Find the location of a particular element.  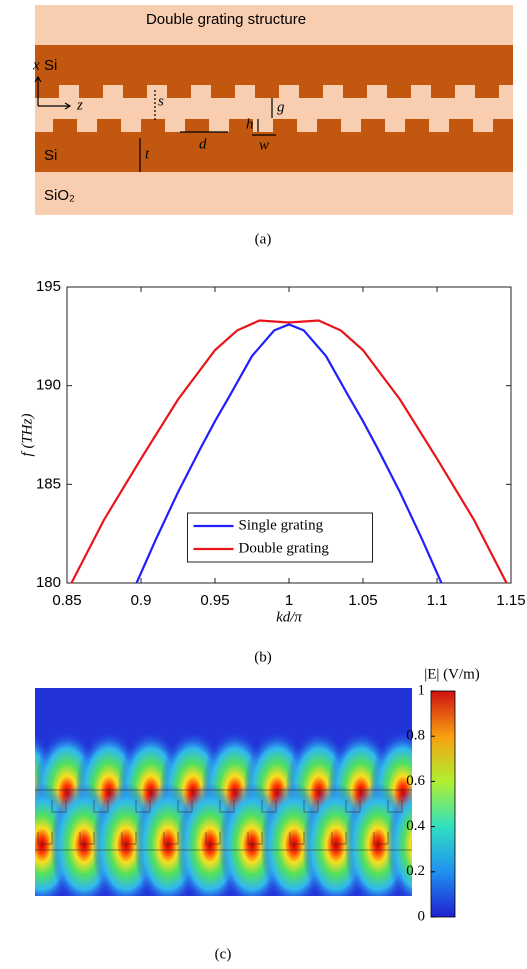

y-tick-label: 185 is located at coordinates (48, 483).